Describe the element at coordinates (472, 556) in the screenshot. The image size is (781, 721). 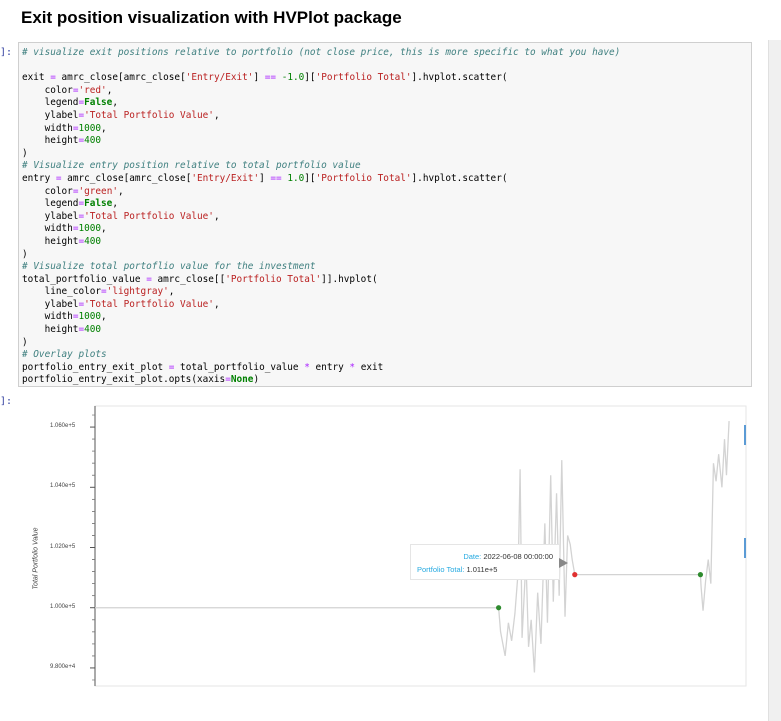
I see `tooltip-date-key: Date:` at that location.